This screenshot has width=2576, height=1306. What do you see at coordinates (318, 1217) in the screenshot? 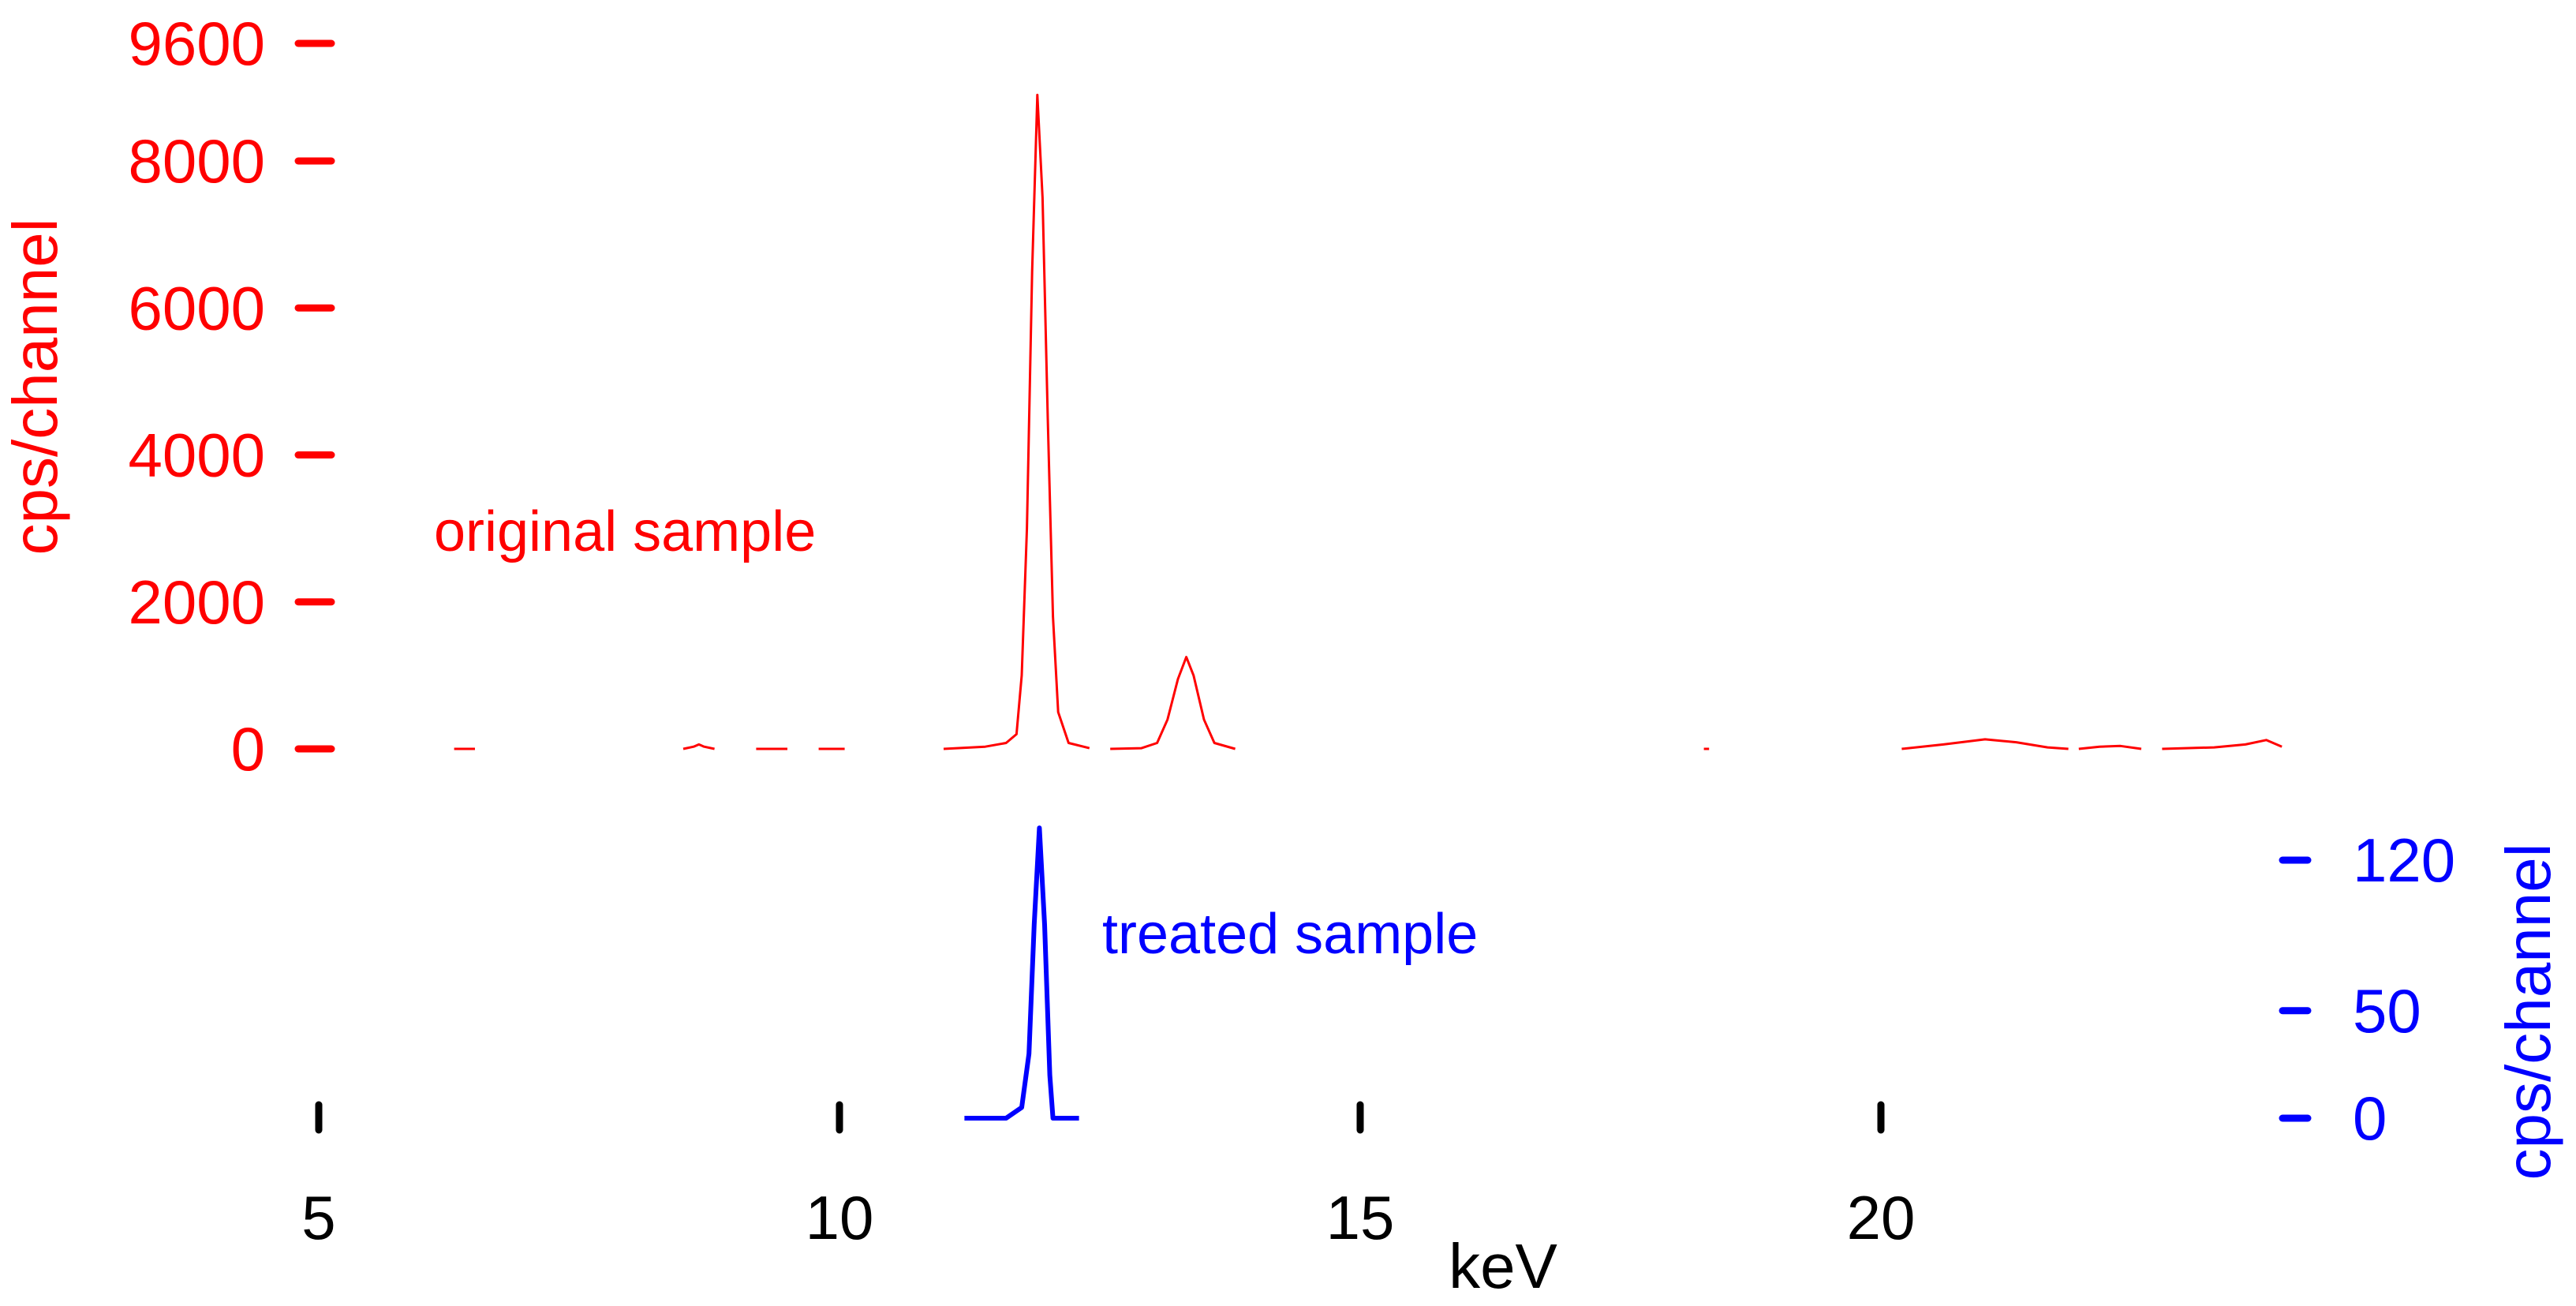
I see `x-tick-label-5: 5` at bounding box center [318, 1217].